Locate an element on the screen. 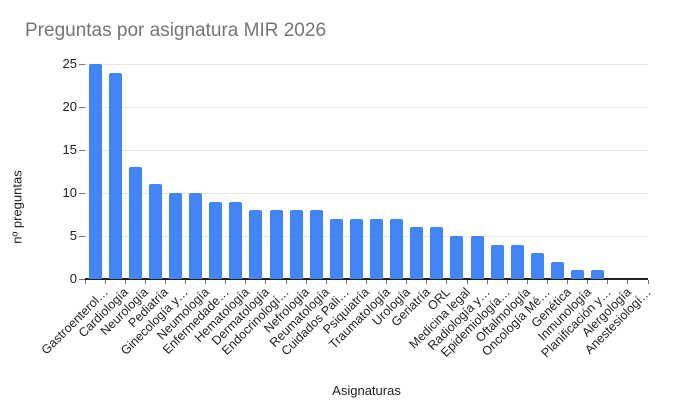 The image size is (673, 415). y-tick-label: 0 is located at coordinates (73, 278).